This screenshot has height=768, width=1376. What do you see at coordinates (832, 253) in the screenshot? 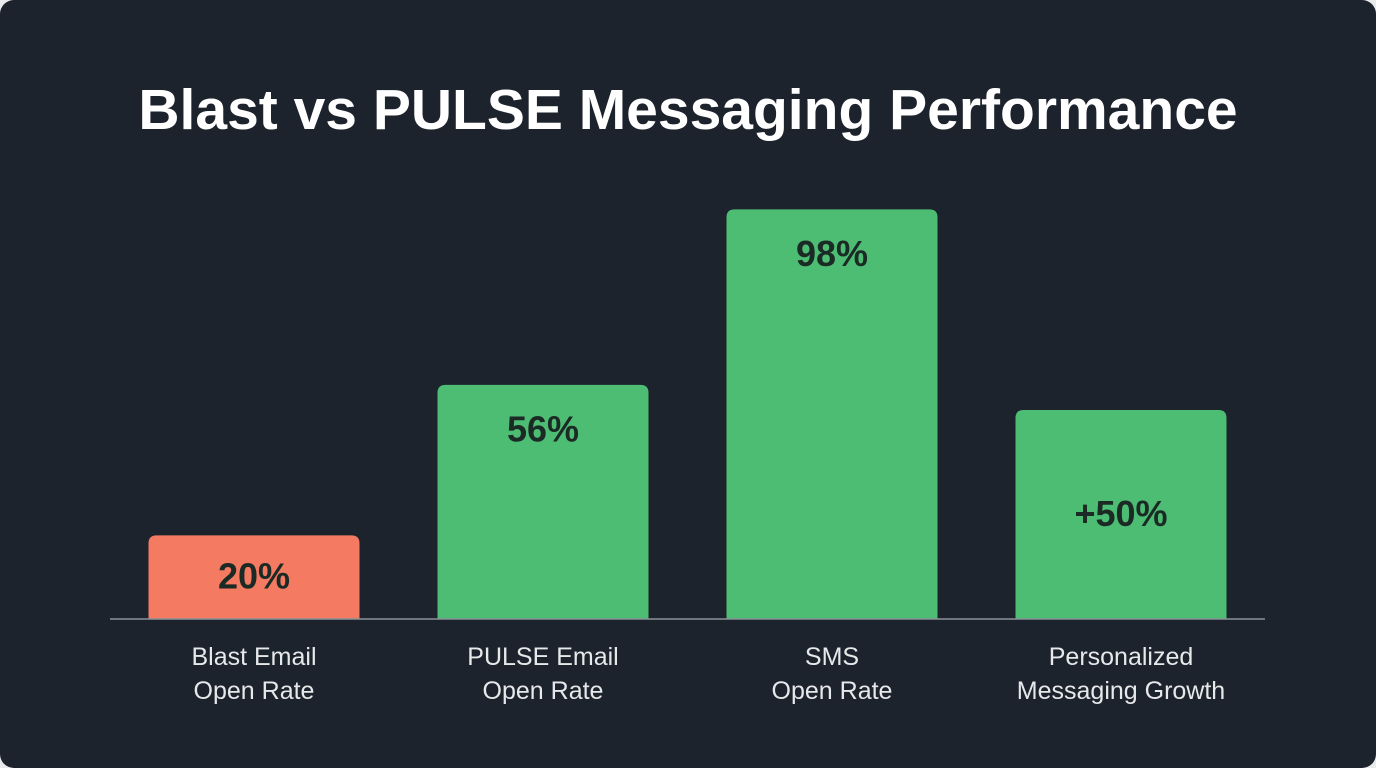
I see `value-label: 98%` at bounding box center [832, 253].